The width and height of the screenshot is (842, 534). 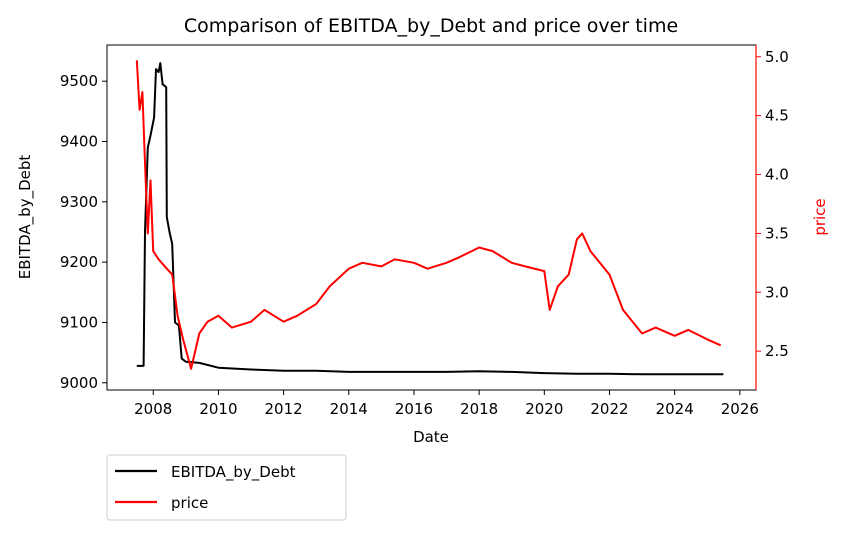 I want to click on right-y-axis-label: price, so click(x=820, y=216).